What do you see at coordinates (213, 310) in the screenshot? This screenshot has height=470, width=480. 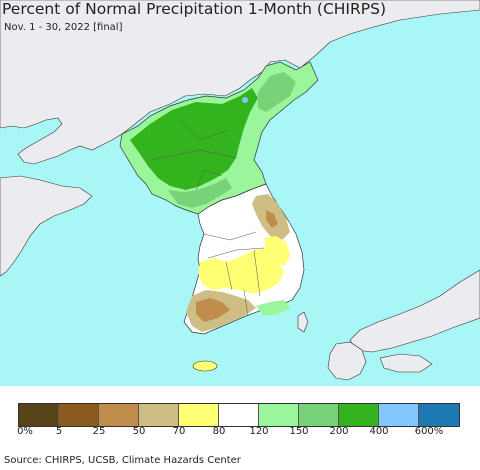 I see `southwest-brown-zone` at bounding box center [213, 310].